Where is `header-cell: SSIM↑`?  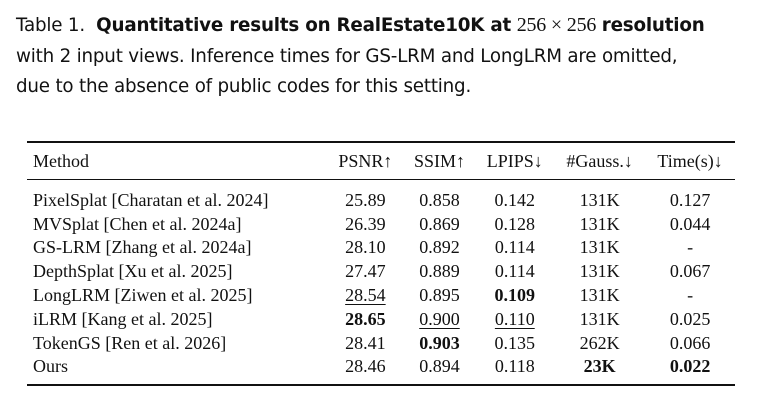 header-cell: SSIM↑ is located at coordinates (439, 160).